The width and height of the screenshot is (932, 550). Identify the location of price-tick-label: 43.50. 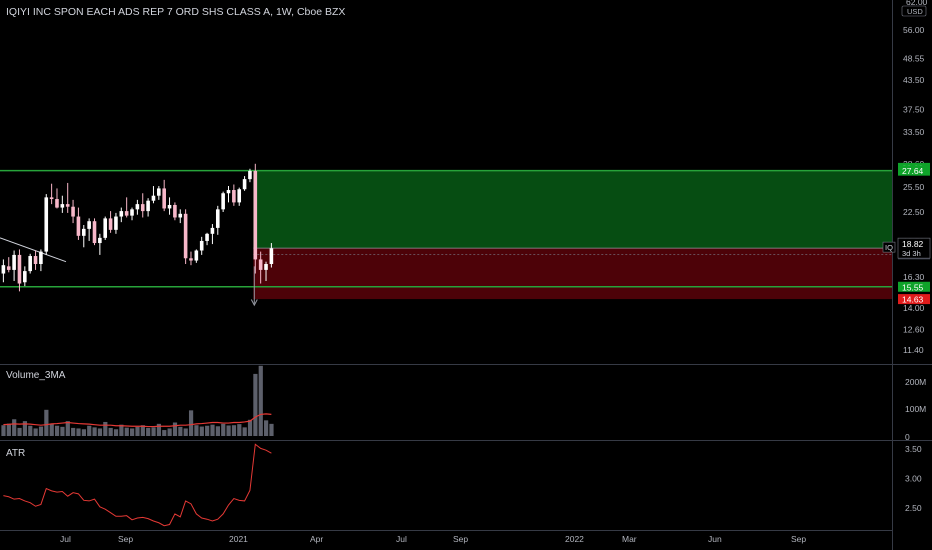
(914, 80).